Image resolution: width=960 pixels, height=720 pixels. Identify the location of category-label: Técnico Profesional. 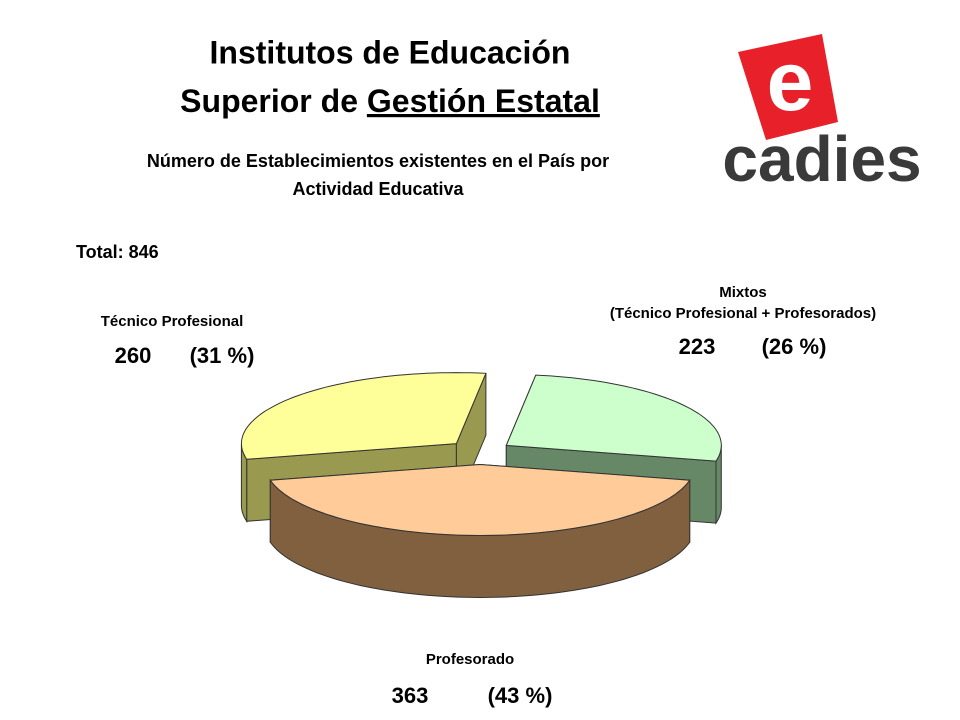
(172, 321).